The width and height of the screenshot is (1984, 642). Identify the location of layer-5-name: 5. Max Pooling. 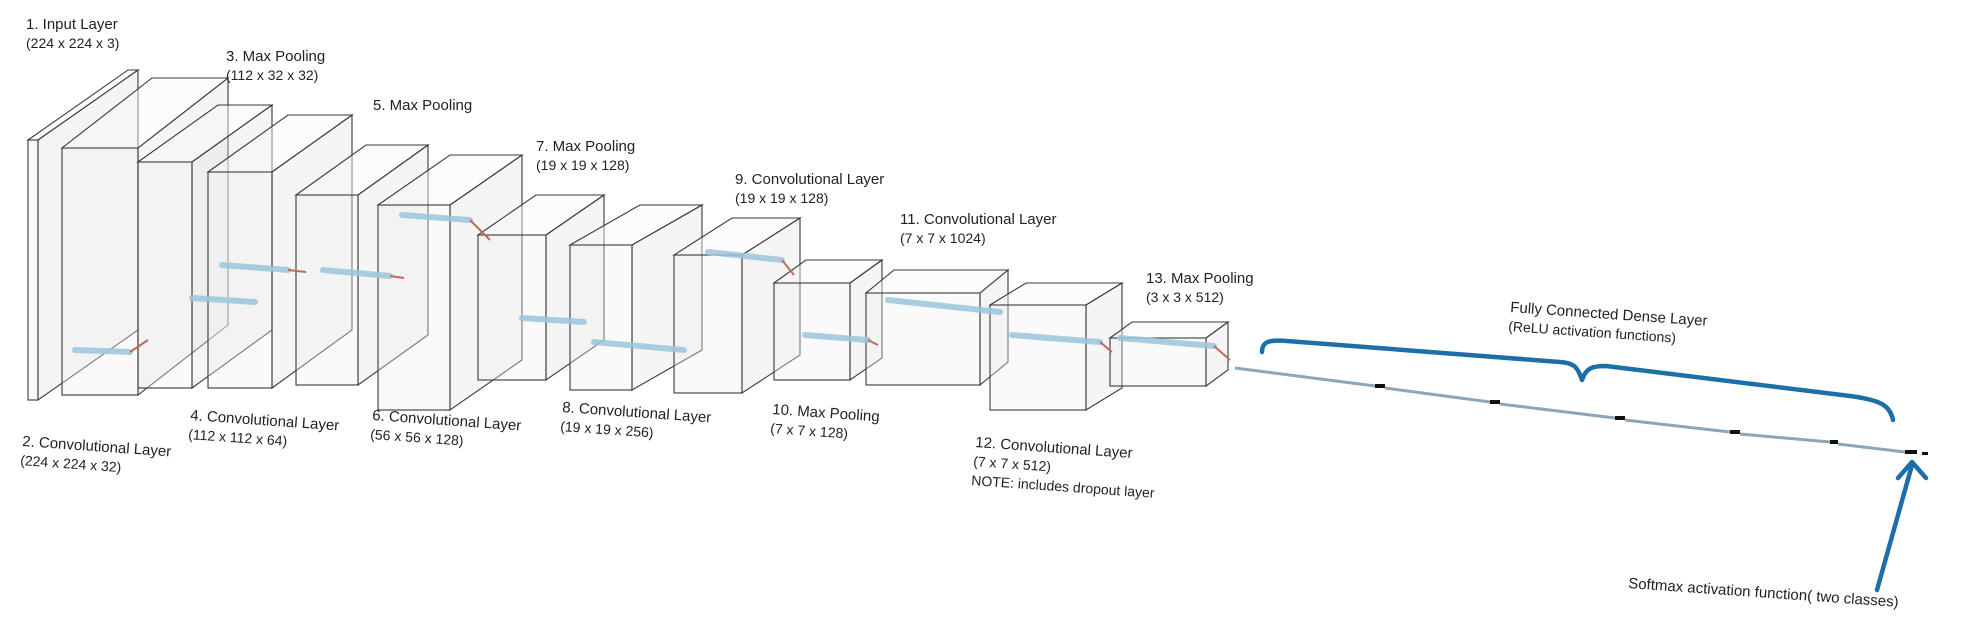
(422, 105).